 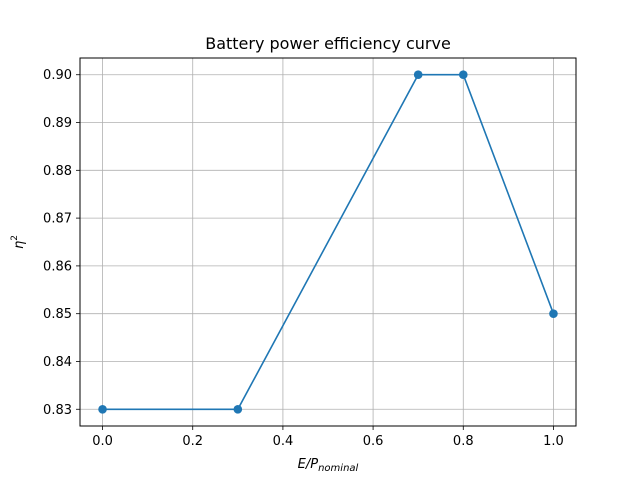 What do you see at coordinates (15, 238) in the screenshot?
I see `y-axis-label-superscript: 2` at bounding box center [15, 238].